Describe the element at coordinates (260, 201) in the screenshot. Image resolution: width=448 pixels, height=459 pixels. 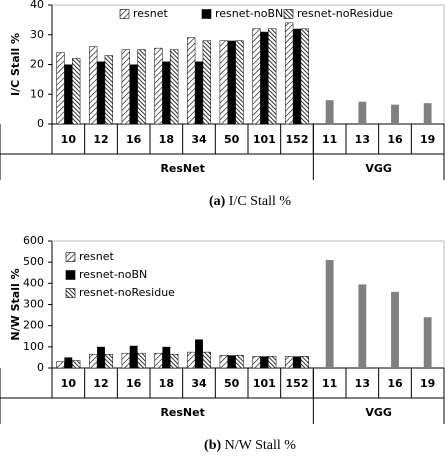
I see `caption-text: I/C Stall %` at that location.